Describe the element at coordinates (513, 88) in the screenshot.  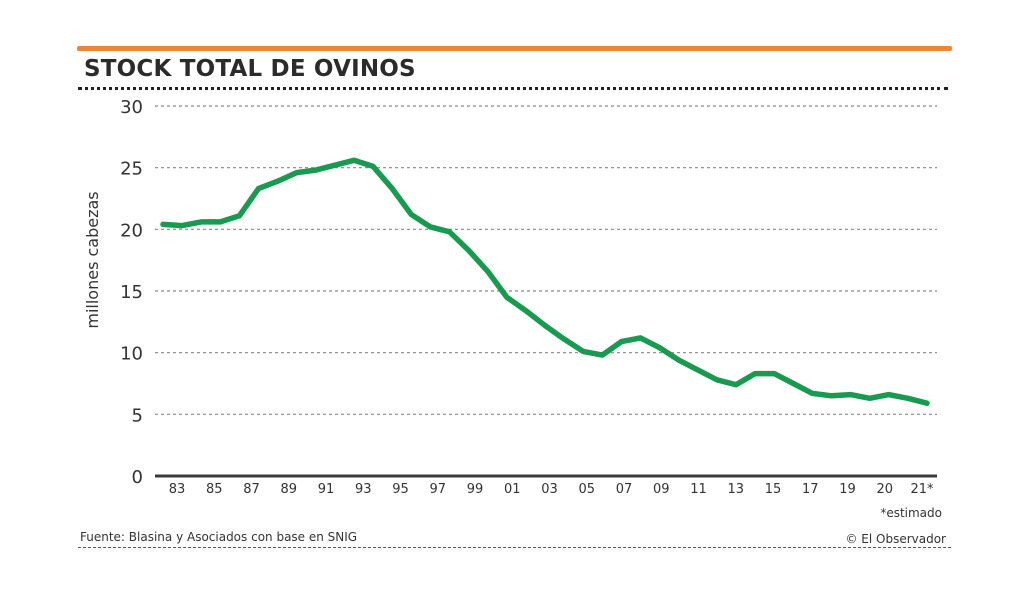
I see `title-divider` at that location.